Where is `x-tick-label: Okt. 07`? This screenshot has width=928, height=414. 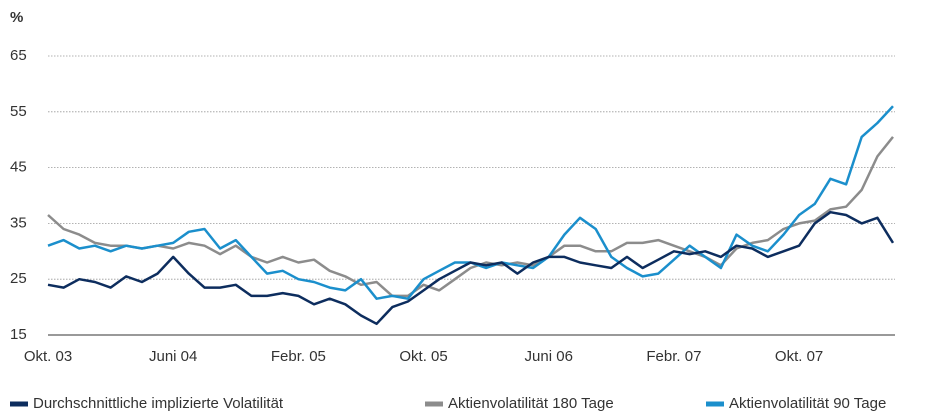 x-tick-label: Okt. 07 is located at coordinates (799, 356).